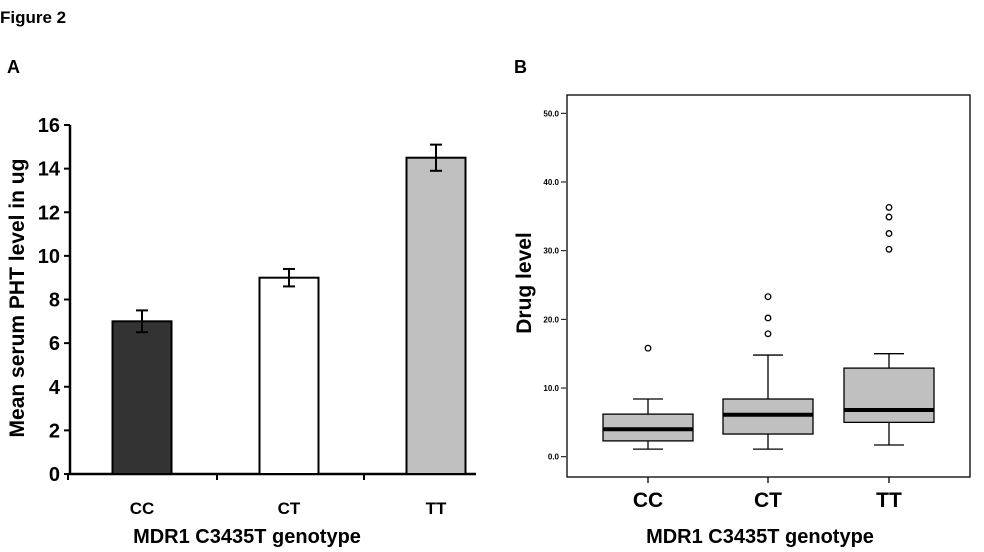  What do you see at coordinates (33, 17) in the screenshot?
I see `figure-title: Figure 2` at bounding box center [33, 17].